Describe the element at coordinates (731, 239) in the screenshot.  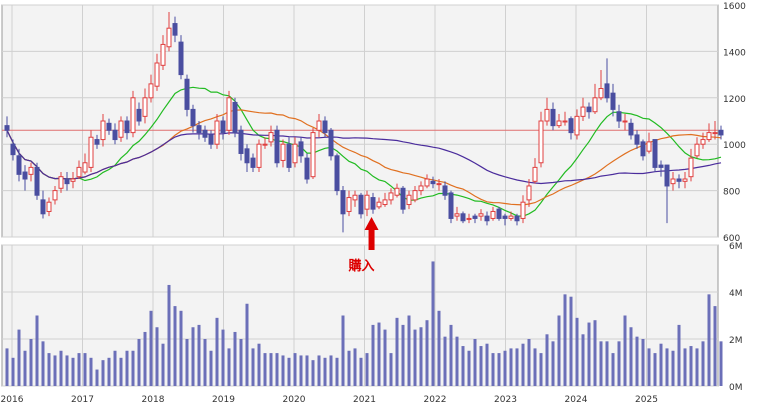
I see `price-tick-label: 600` at that location.